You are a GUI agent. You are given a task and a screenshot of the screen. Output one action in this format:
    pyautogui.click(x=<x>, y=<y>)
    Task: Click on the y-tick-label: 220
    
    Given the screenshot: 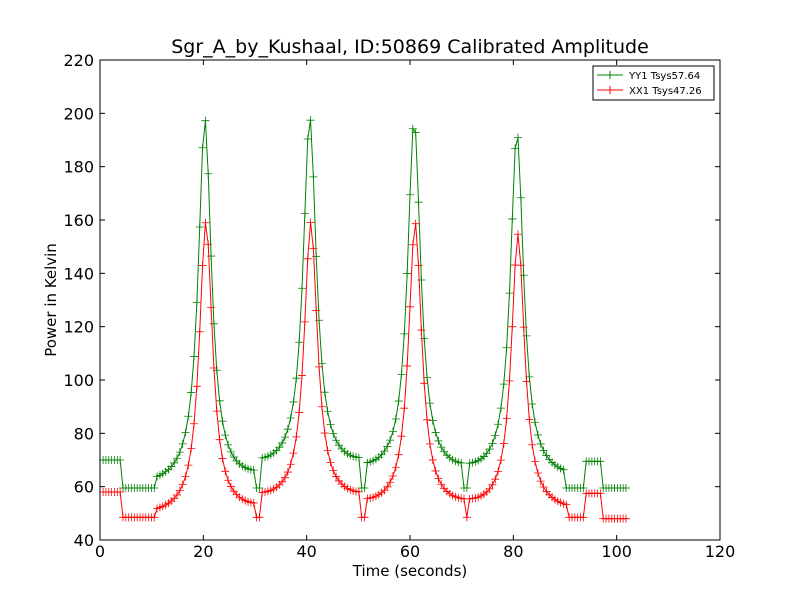 What is the action you would take?
    pyautogui.click(x=78, y=60)
    